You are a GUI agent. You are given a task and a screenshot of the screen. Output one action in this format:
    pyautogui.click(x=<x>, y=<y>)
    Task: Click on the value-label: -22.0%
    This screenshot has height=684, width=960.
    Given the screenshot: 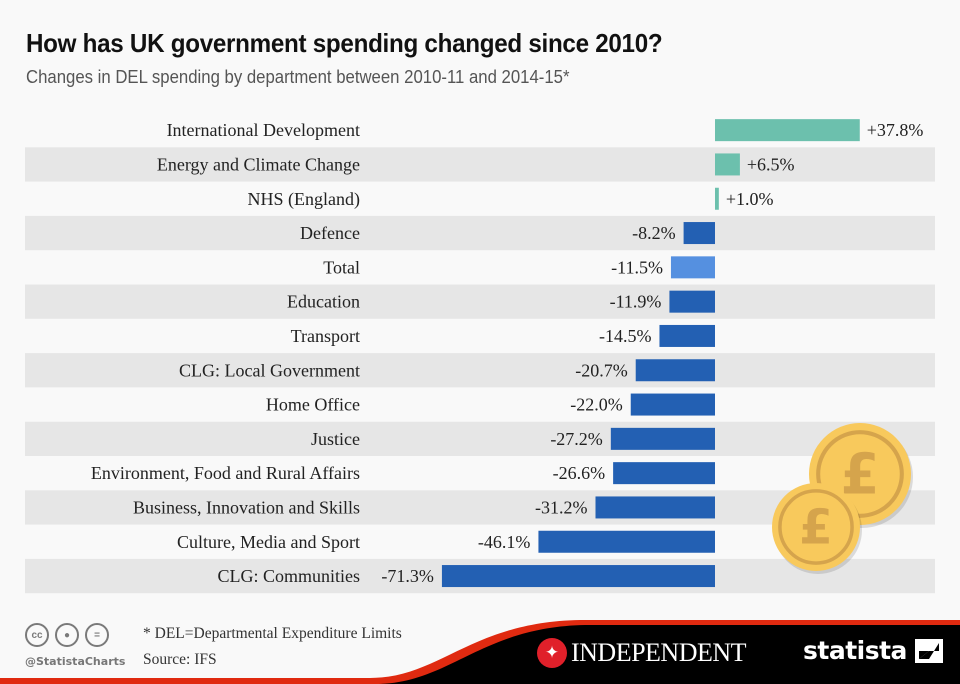 What is the action you would take?
    pyautogui.click(x=596, y=405)
    